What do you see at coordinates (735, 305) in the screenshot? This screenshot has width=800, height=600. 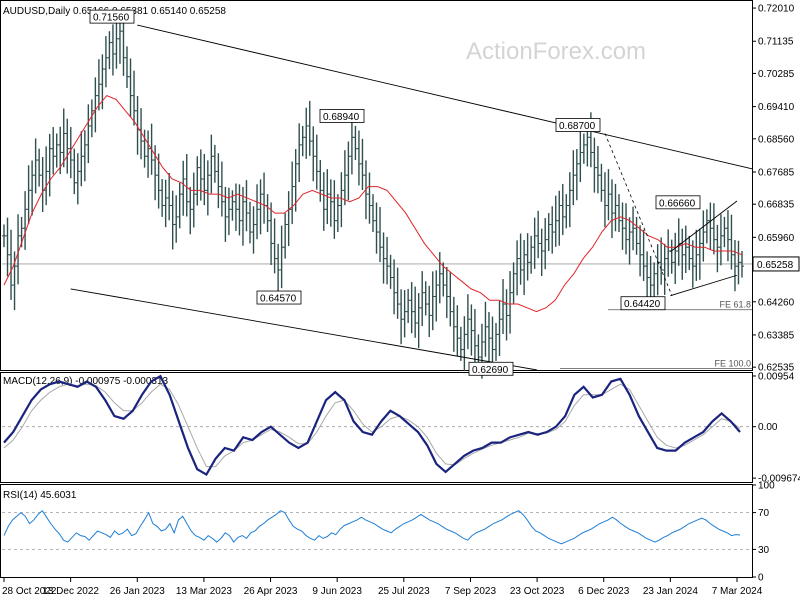 I see `fib-level-label: FE 61.8` at bounding box center [735, 305].